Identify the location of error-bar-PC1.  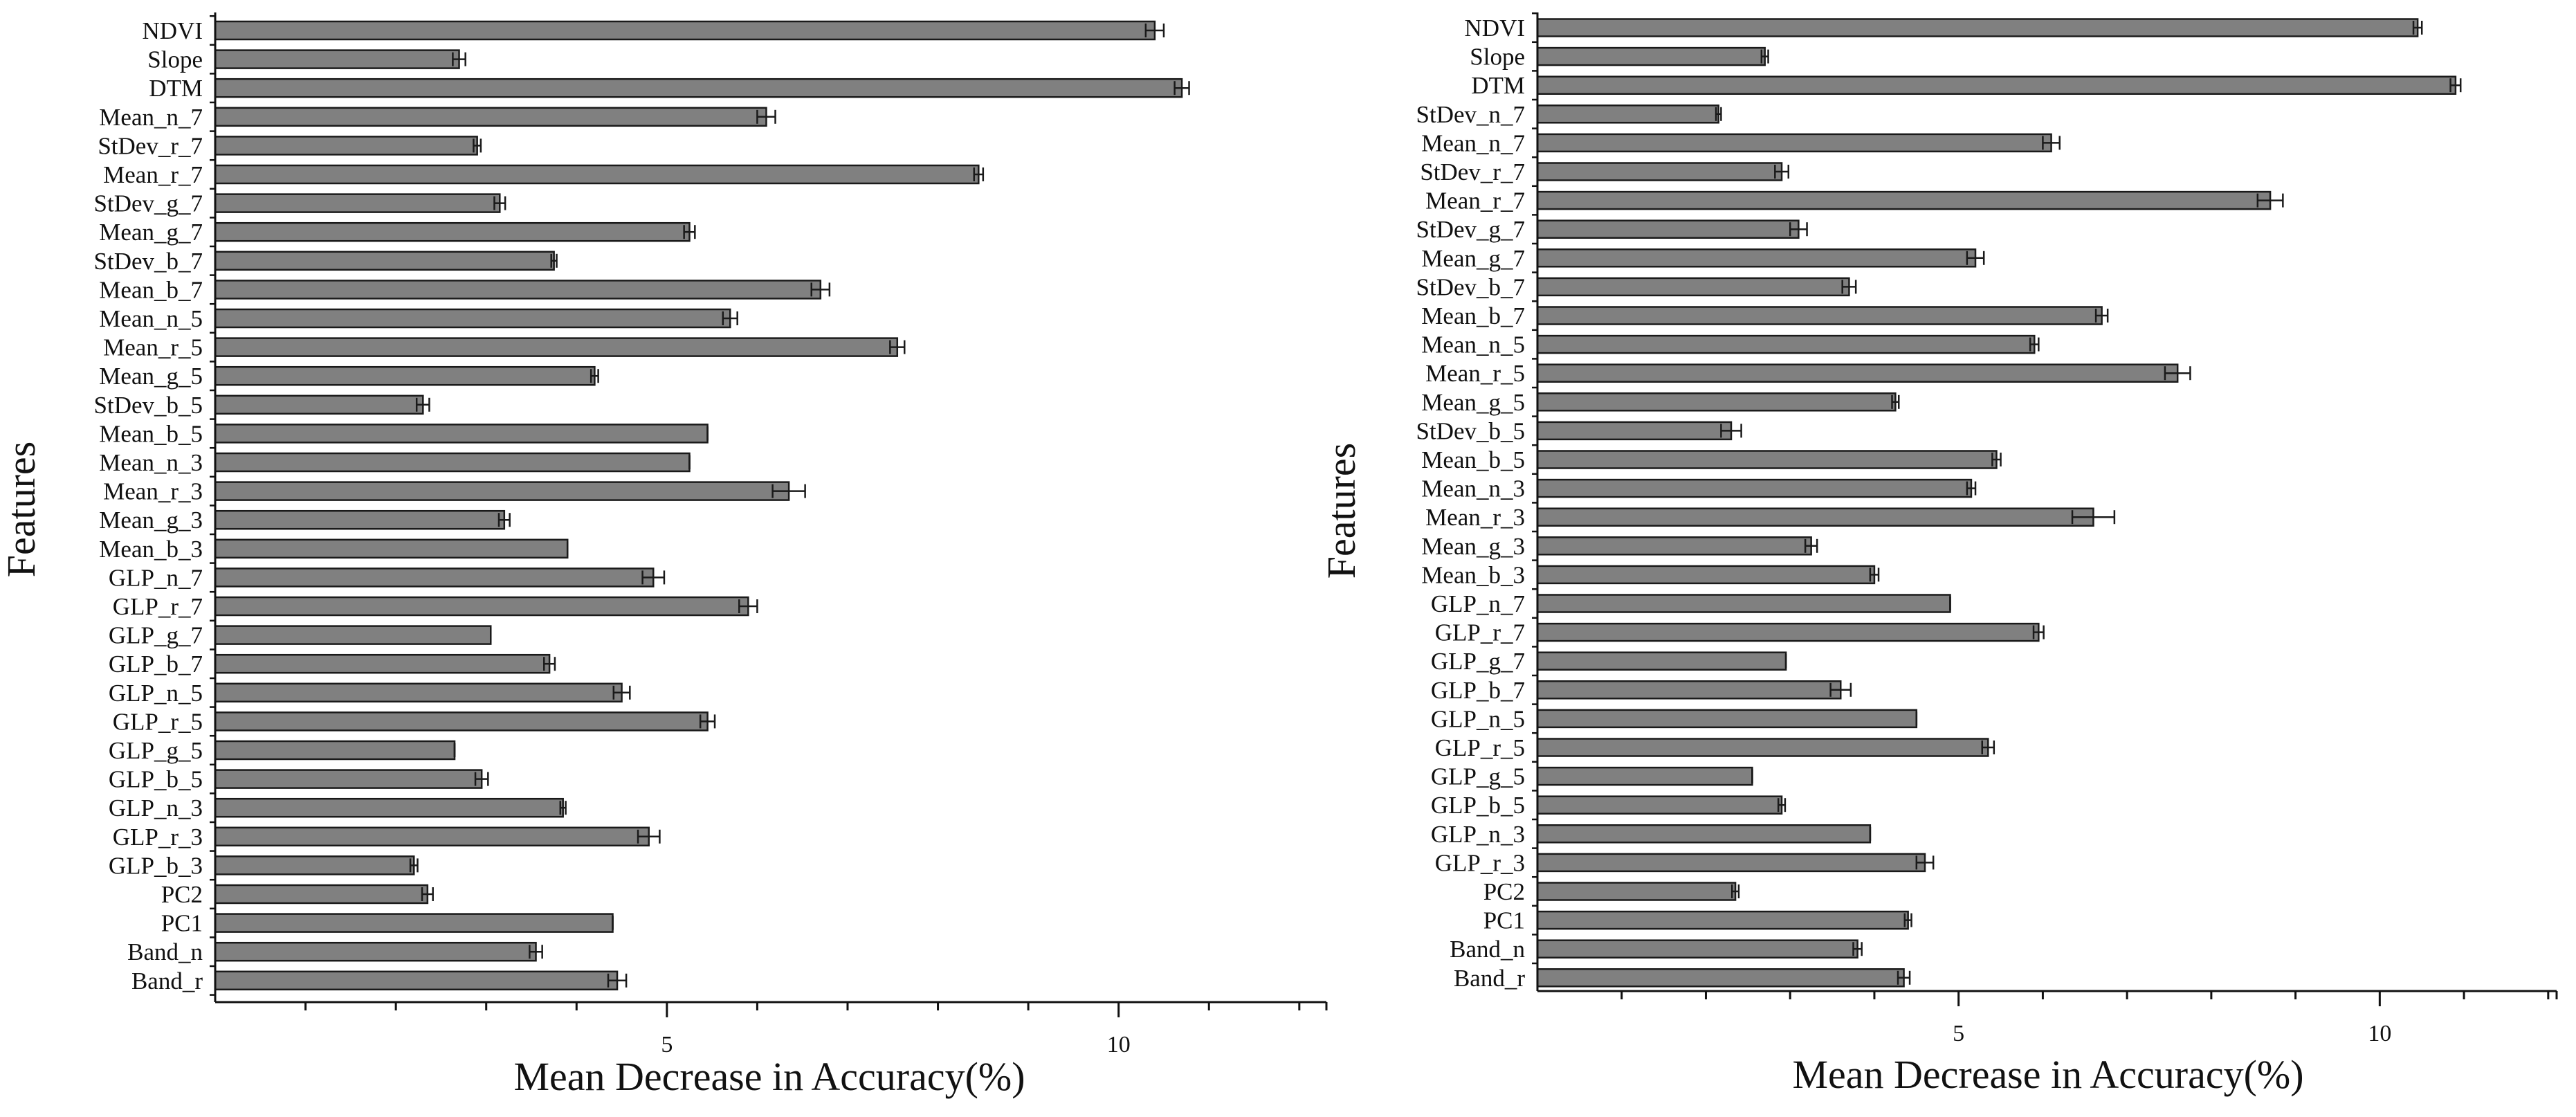
(1908, 920).